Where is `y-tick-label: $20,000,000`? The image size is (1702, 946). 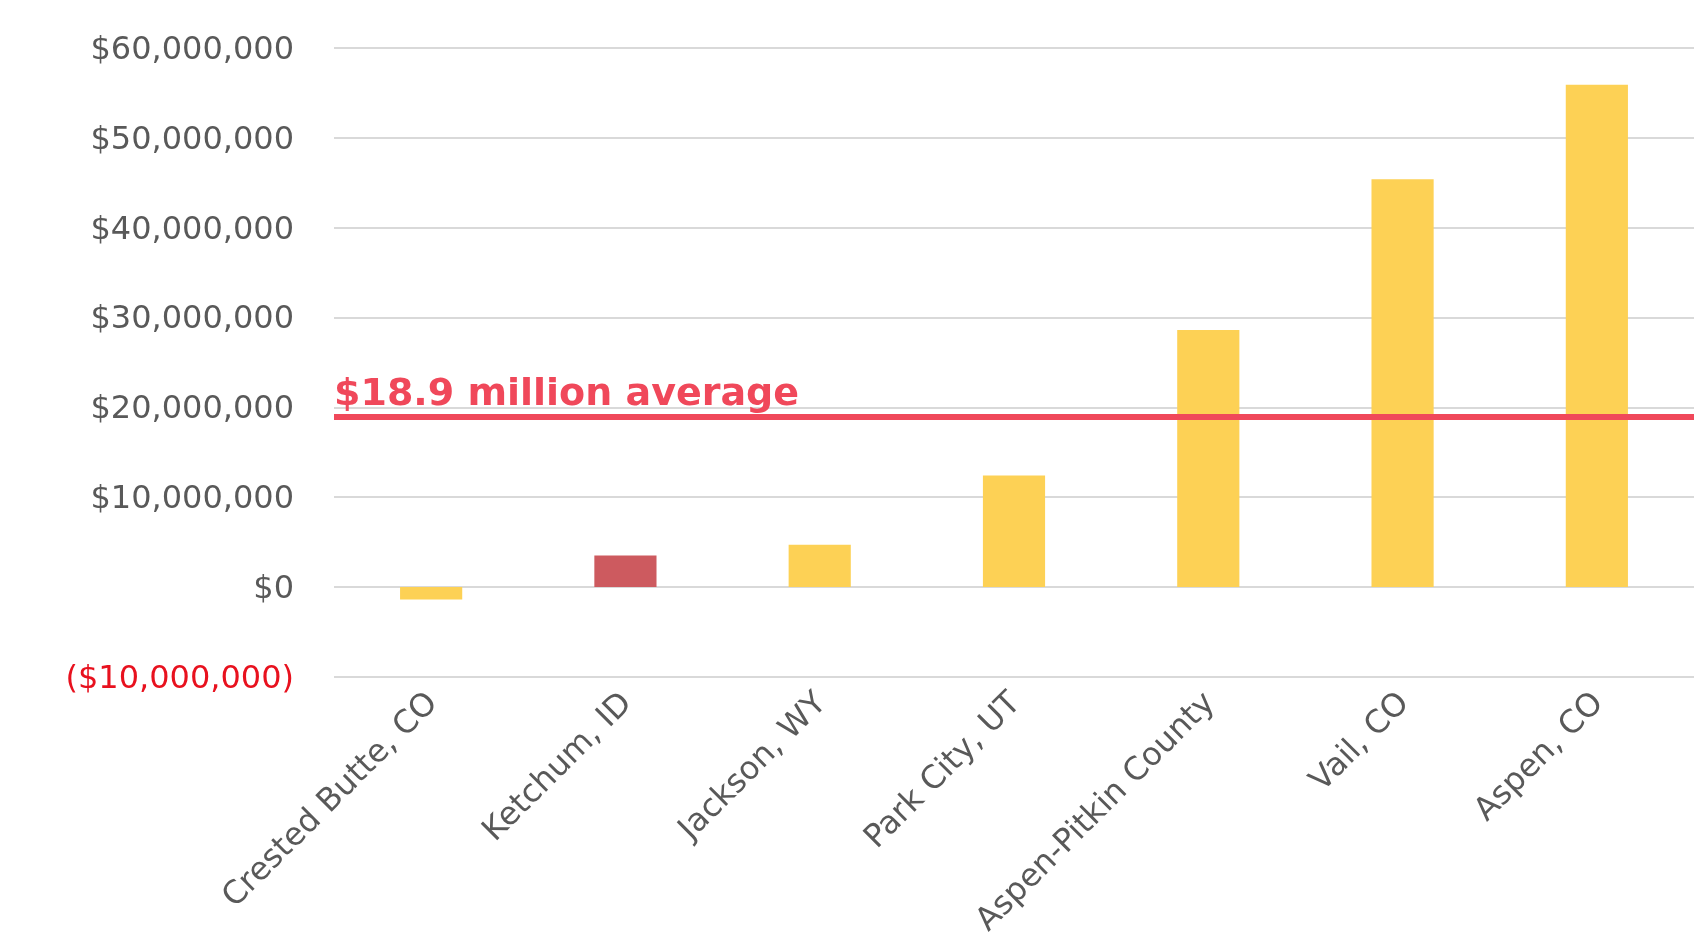 y-tick-label: $20,000,000 is located at coordinates (192, 407).